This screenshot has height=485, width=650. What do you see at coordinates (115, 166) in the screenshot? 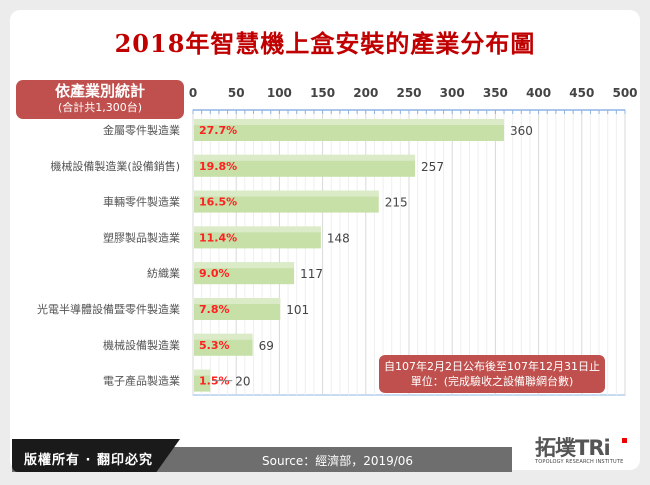
I see `category-label: 機械設備製造業(設備銷售)` at bounding box center [115, 166].